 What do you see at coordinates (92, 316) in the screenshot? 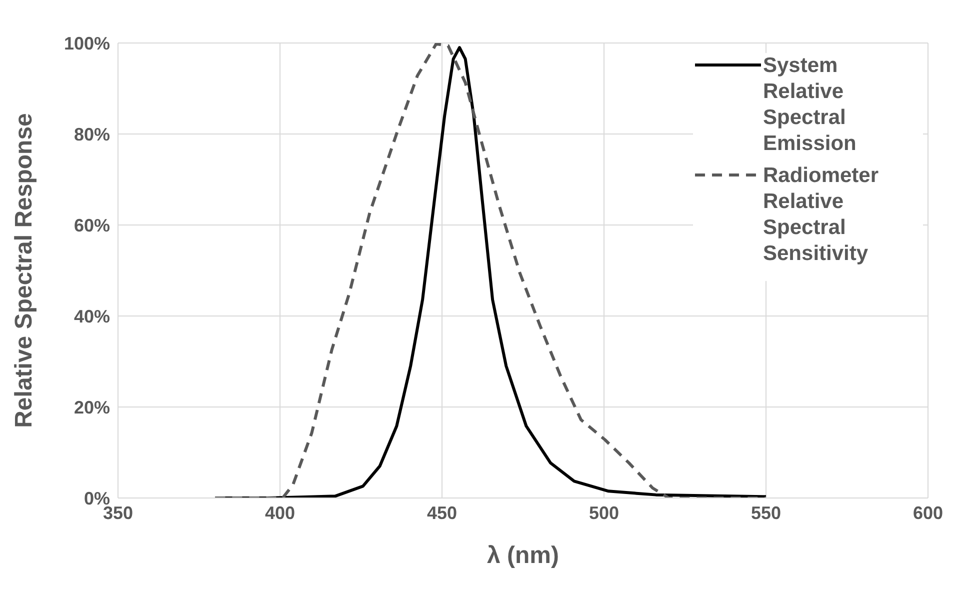
I see `y-tick-label: 40%` at bounding box center [92, 316].